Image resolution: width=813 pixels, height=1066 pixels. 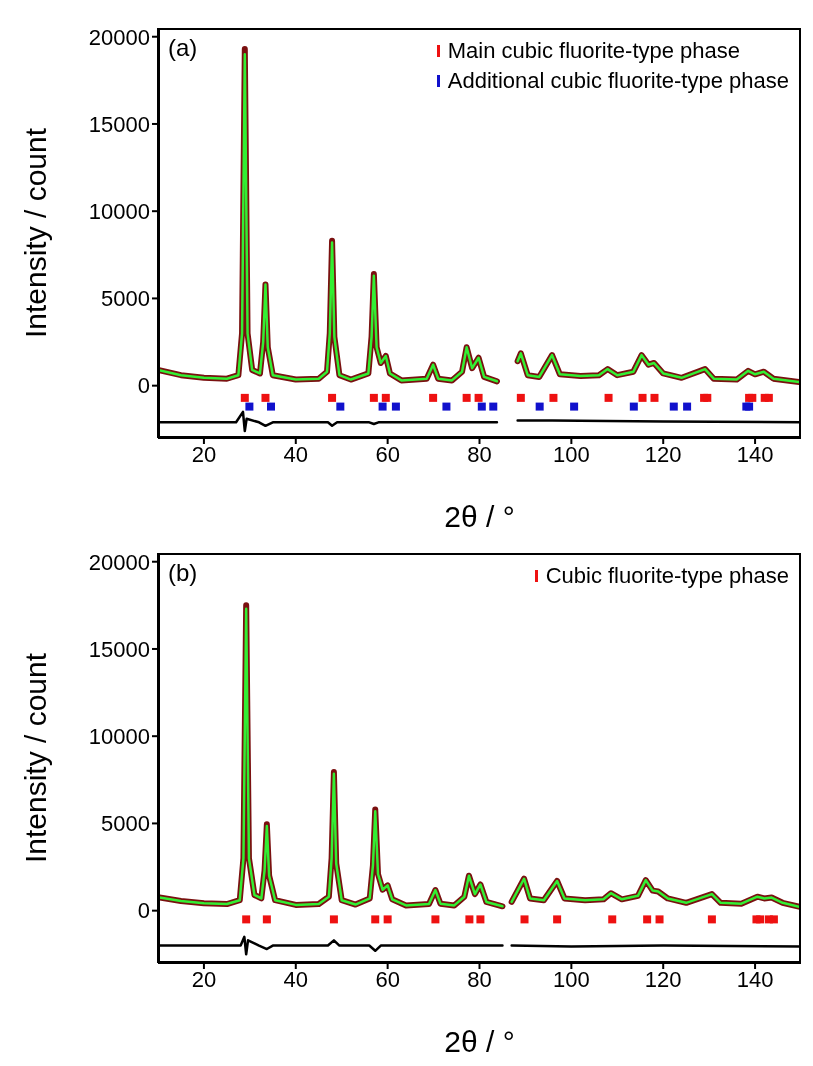 I want to click on legend-label: Additional cubic fluorite-type phase, so click(x=618, y=81).